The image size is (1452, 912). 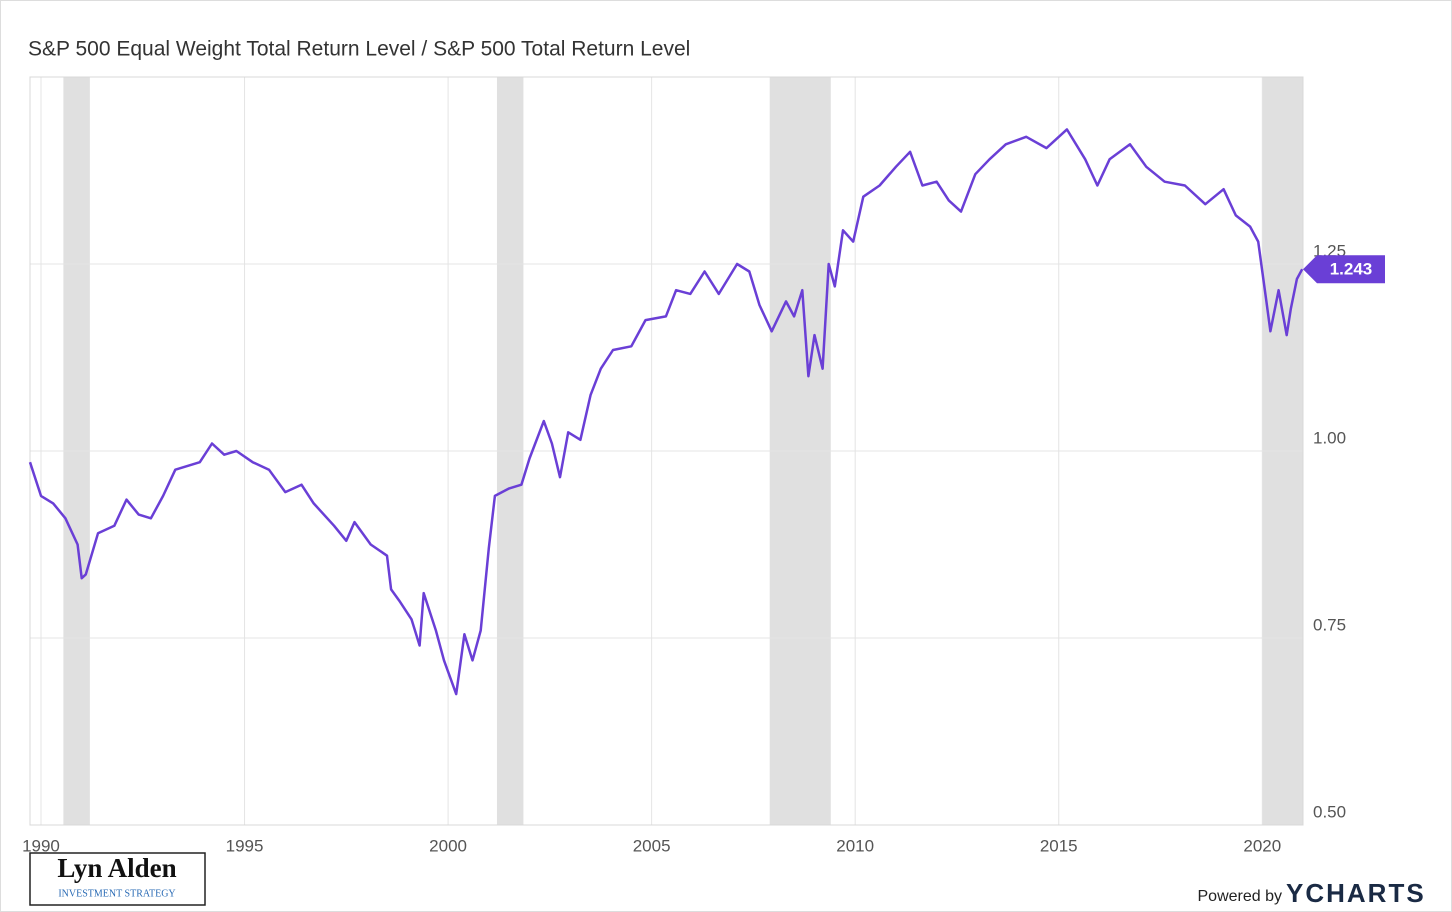 I want to click on x-tick-label: 2015, so click(x=1059, y=845).